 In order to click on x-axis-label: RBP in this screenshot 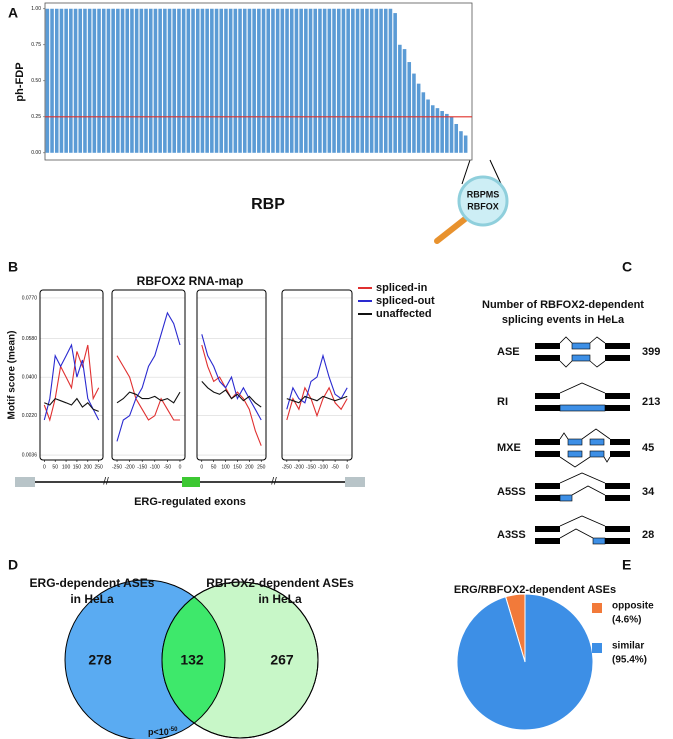, I will do `click(268, 204)`.